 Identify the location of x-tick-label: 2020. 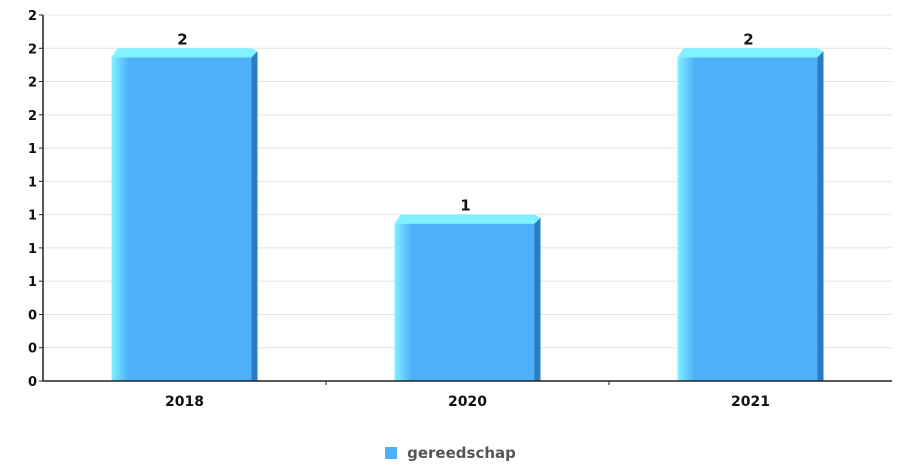
(467, 402).